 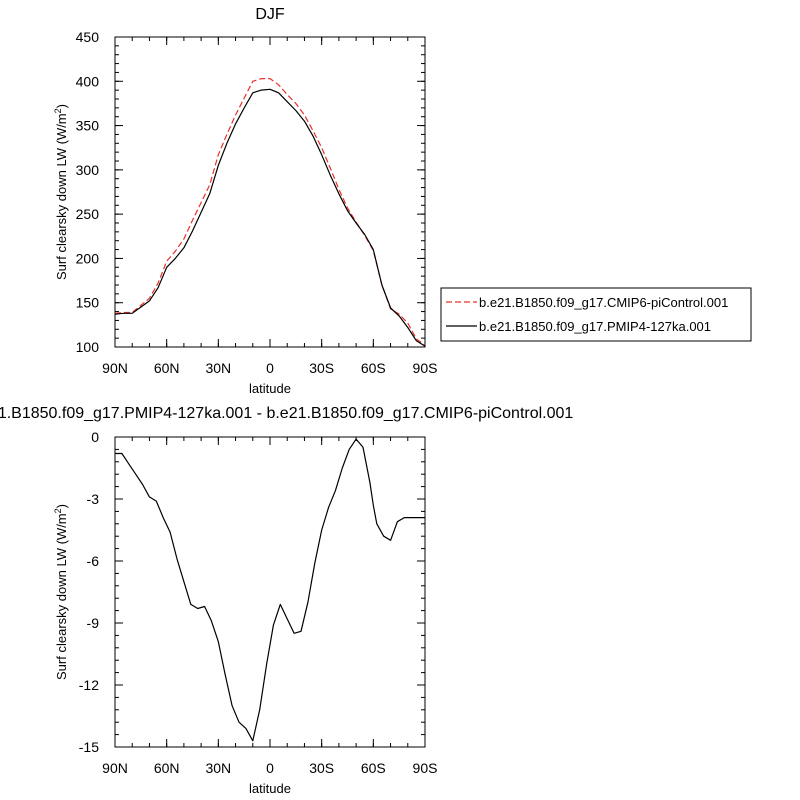 I want to click on panel1-x-tick-label: 30N, so click(x=218, y=368).